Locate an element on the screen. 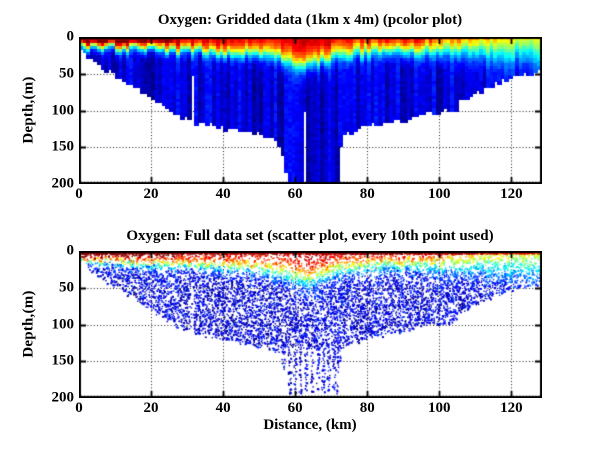 Image resolution: width=600 pixels, height=451 pixels. x-axis-label: Distance, (km) is located at coordinates (310, 425).